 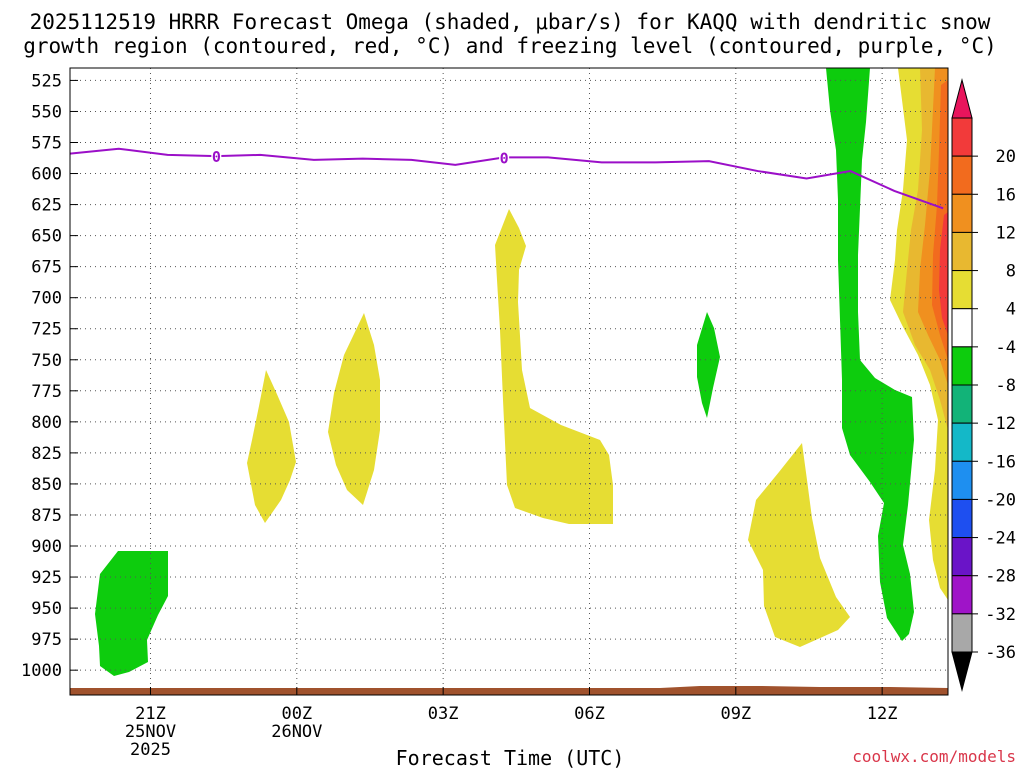 I want to click on x-tick-date: 26NOV, so click(x=296, y=732).